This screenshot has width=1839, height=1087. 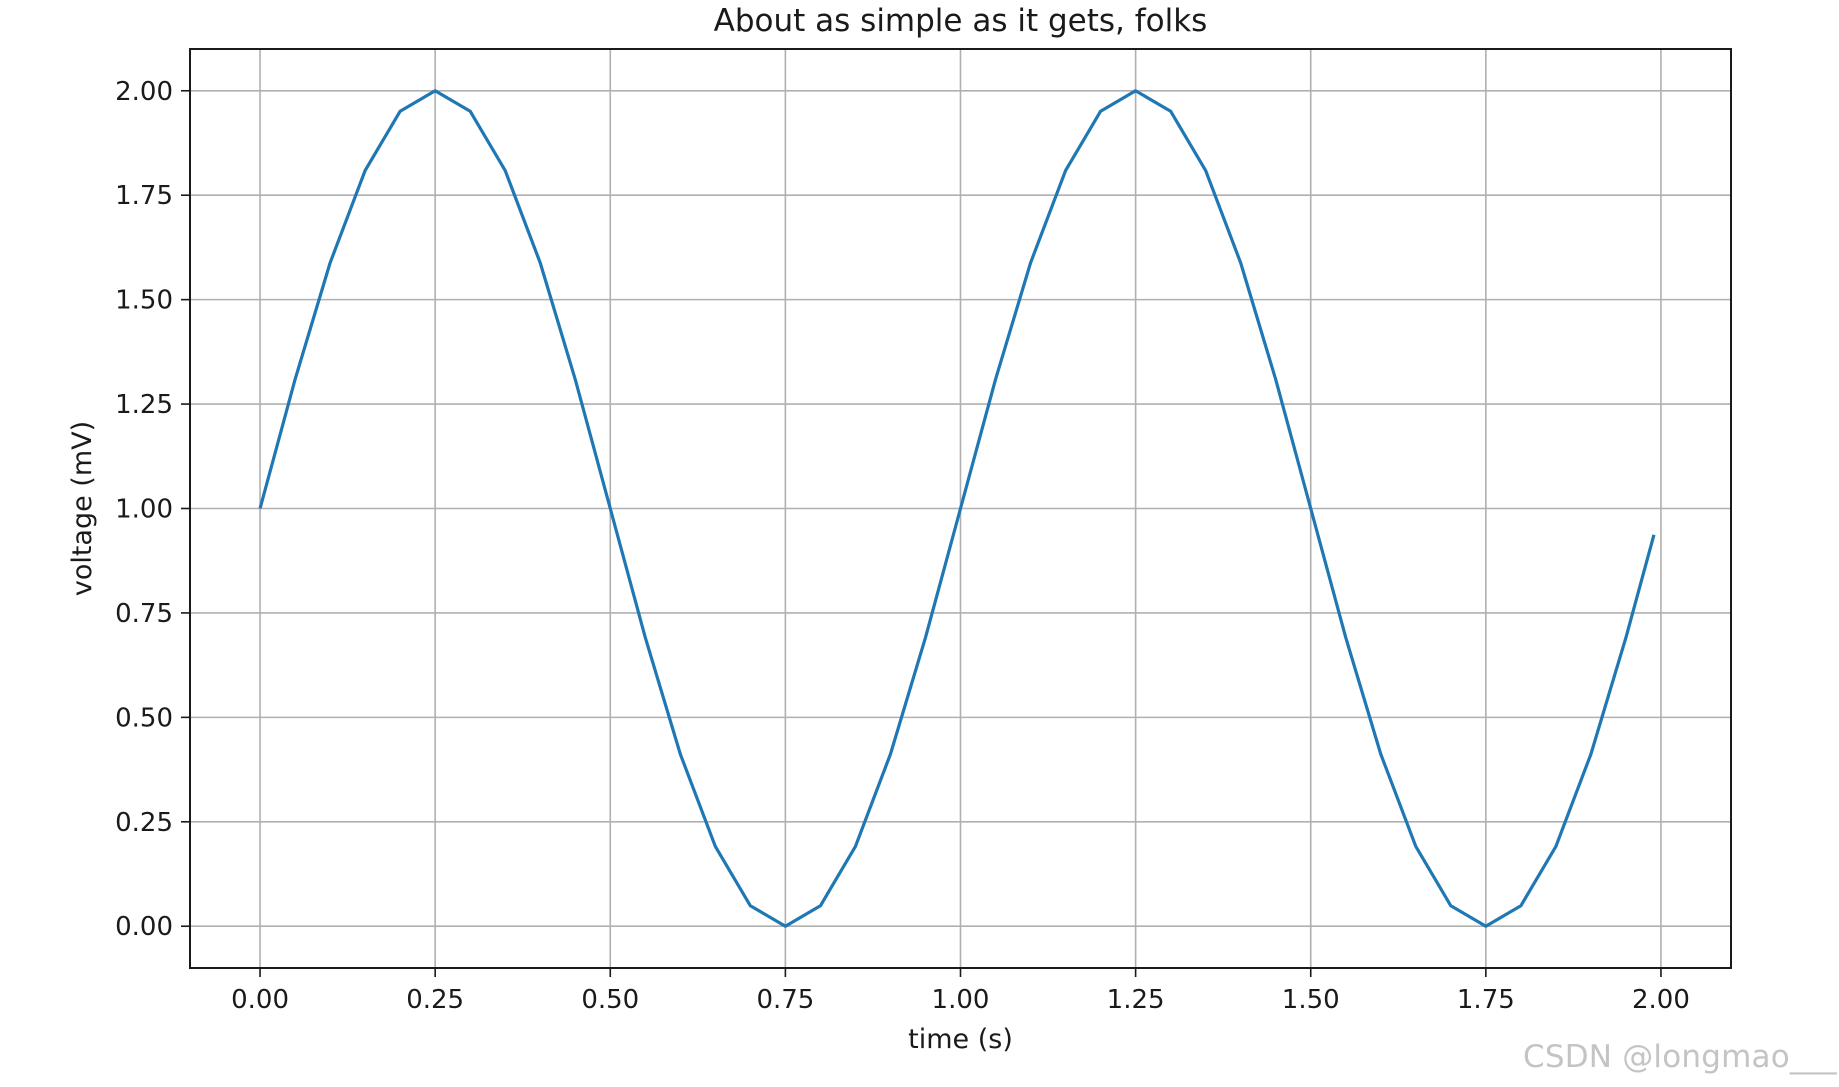 I want to click on y-tick-label: 0.75, so click(x=144, y=614).